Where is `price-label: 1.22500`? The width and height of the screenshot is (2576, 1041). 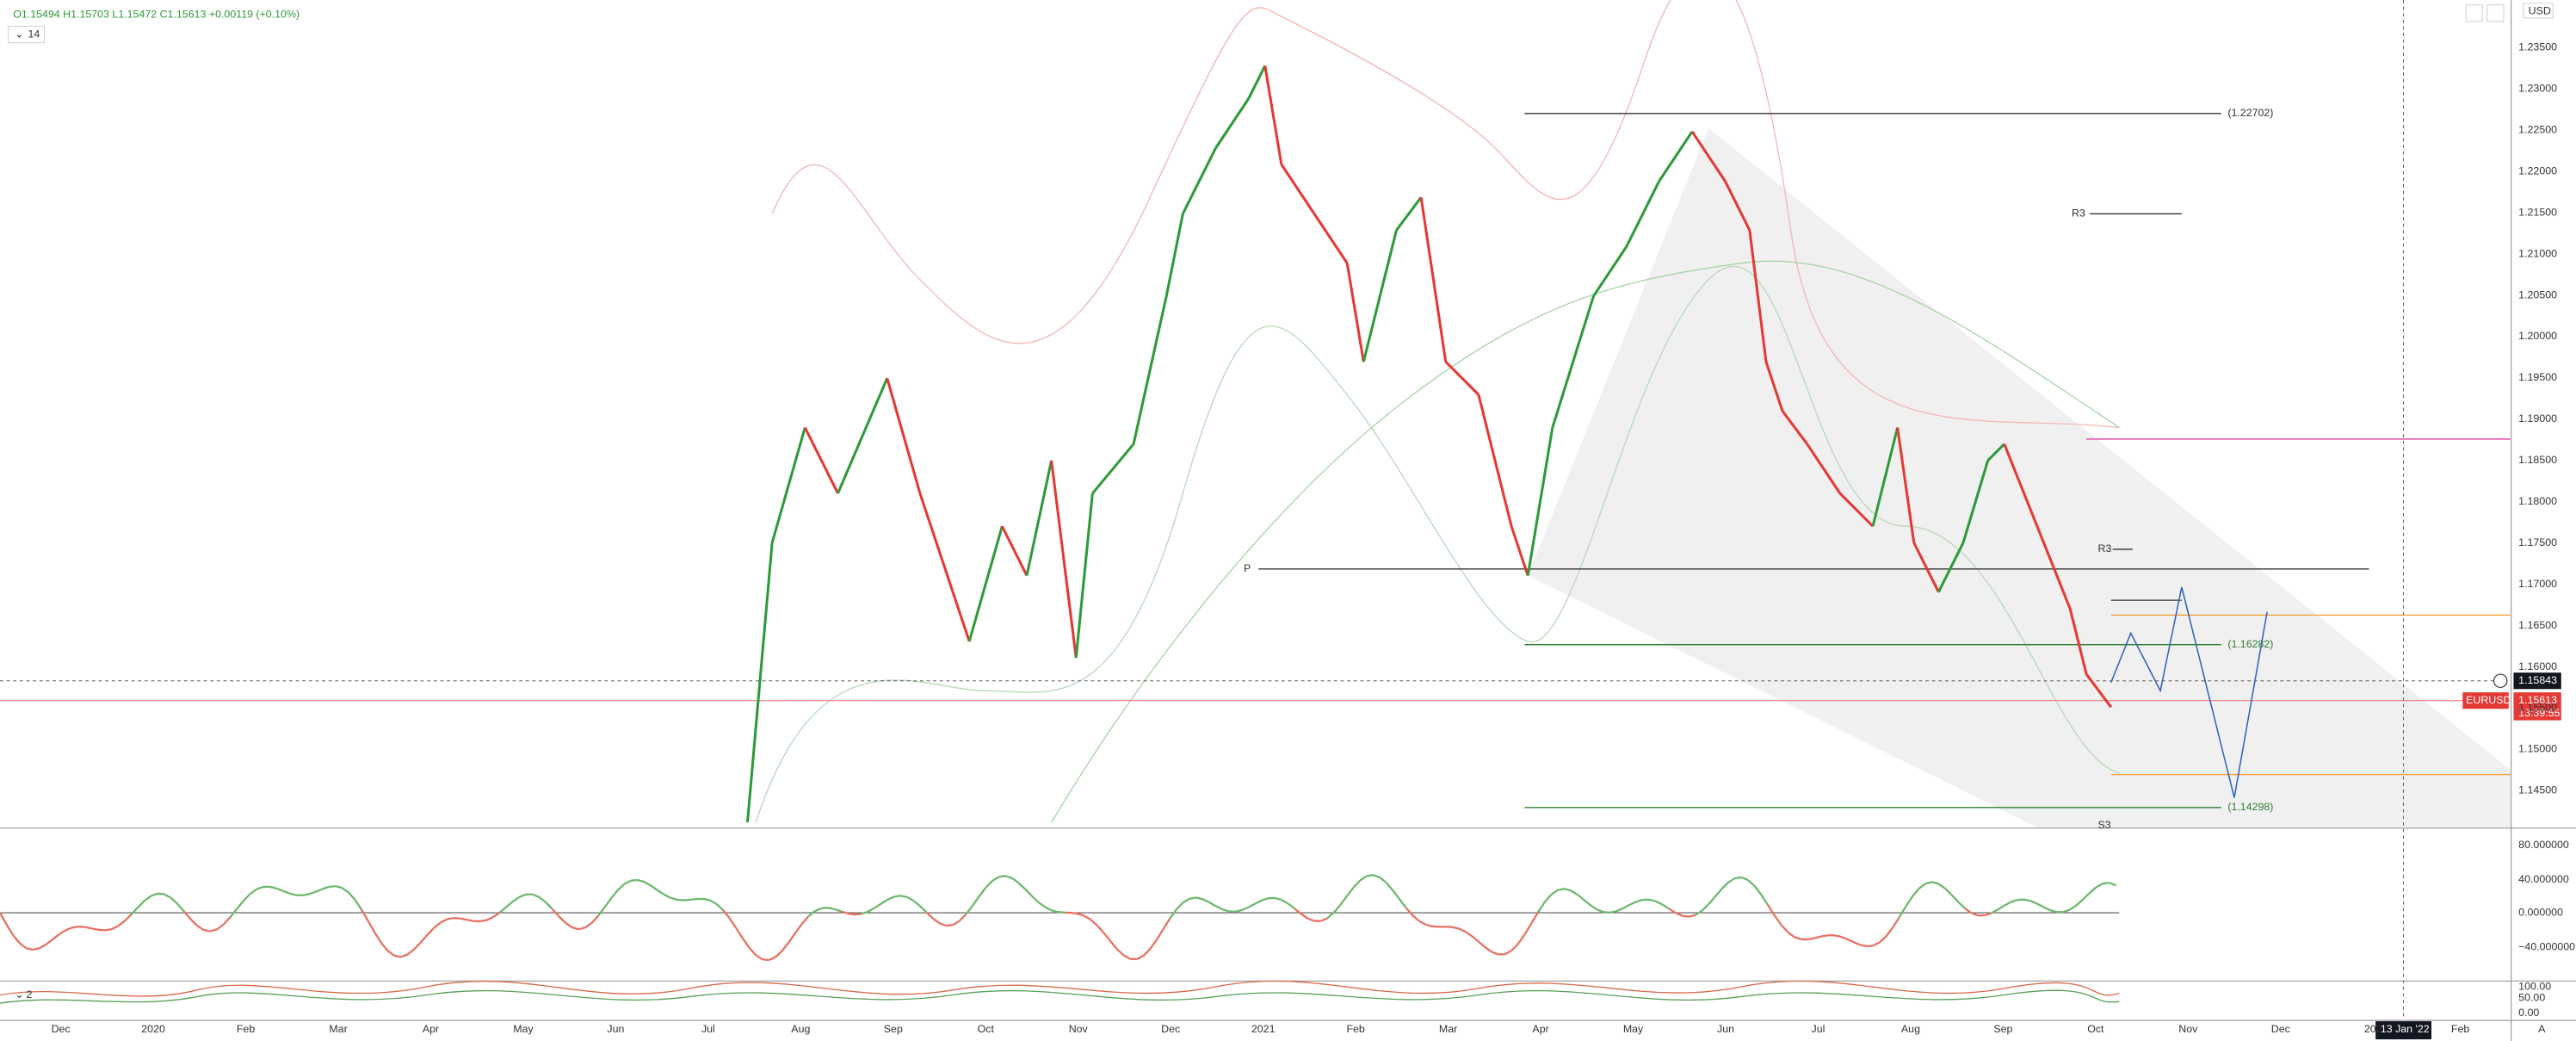
price-label: 1.22500 is located at coordinates (2537, 130).